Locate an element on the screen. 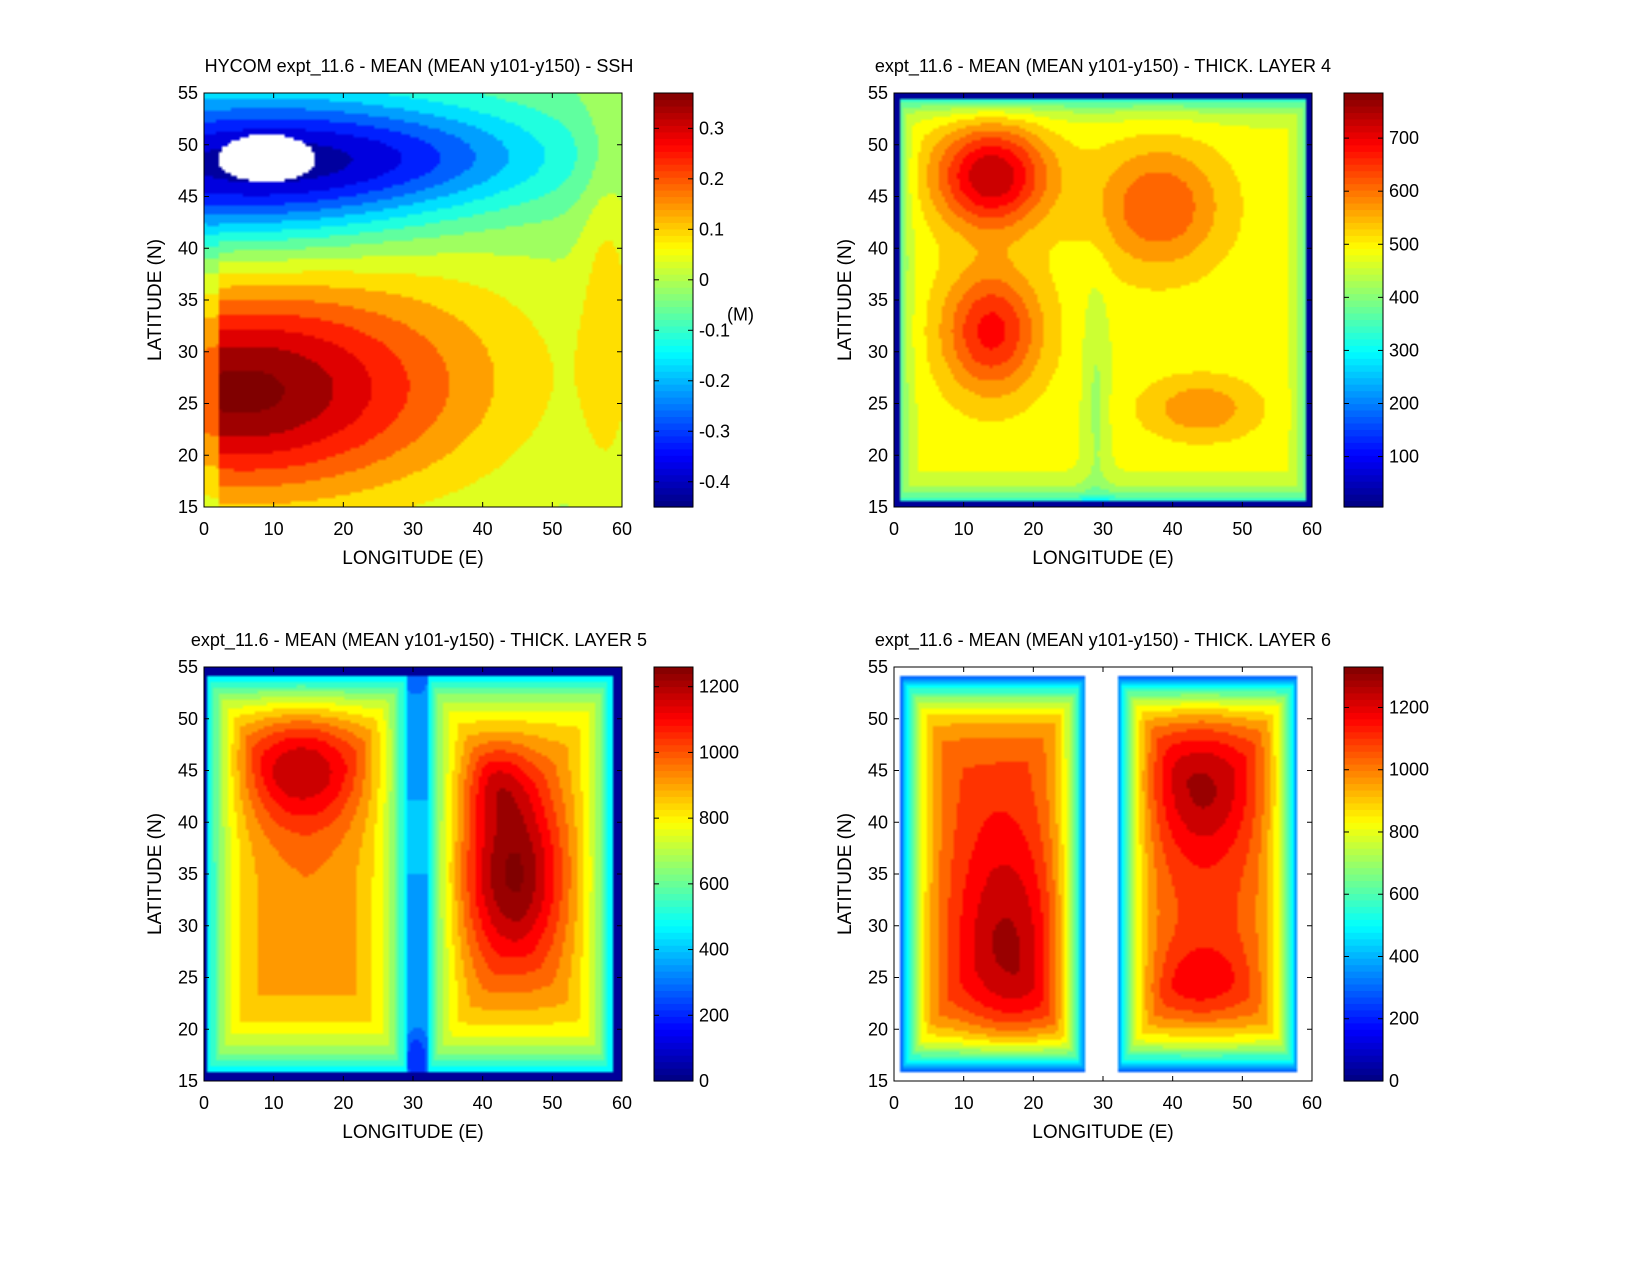 This screenshot has width=1650, height=1275. colorbar-tick-label: 400 is located at coordinates (1404, 297).